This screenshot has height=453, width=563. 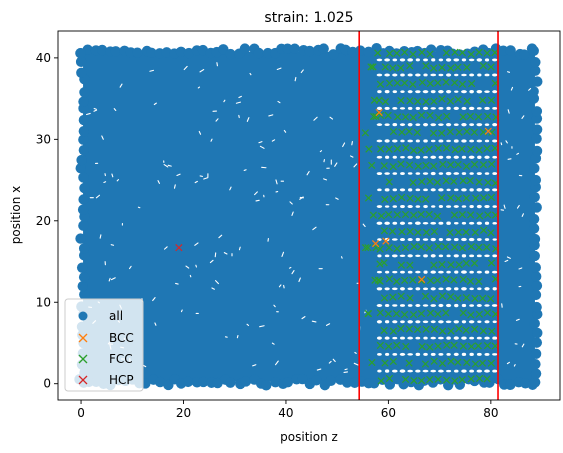 I want to click on x-tick-label: 60, so click(x=388, y=413).